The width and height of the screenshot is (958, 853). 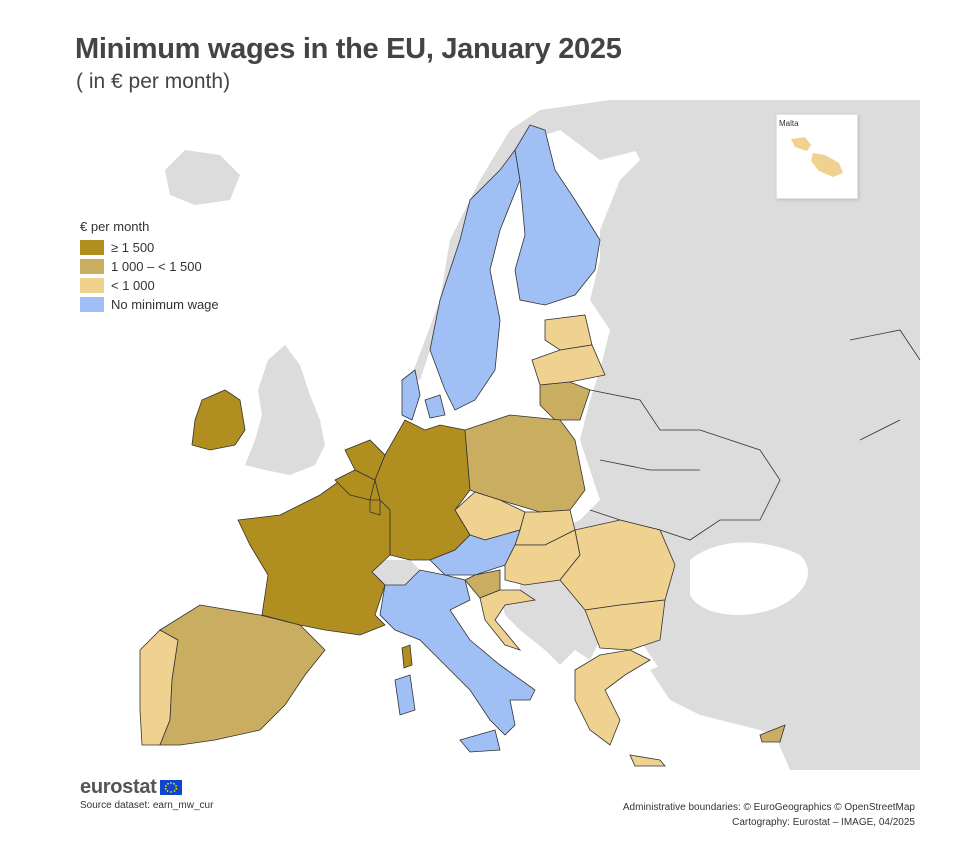 I want to click on region-estonia, so click(x=568, y=332).